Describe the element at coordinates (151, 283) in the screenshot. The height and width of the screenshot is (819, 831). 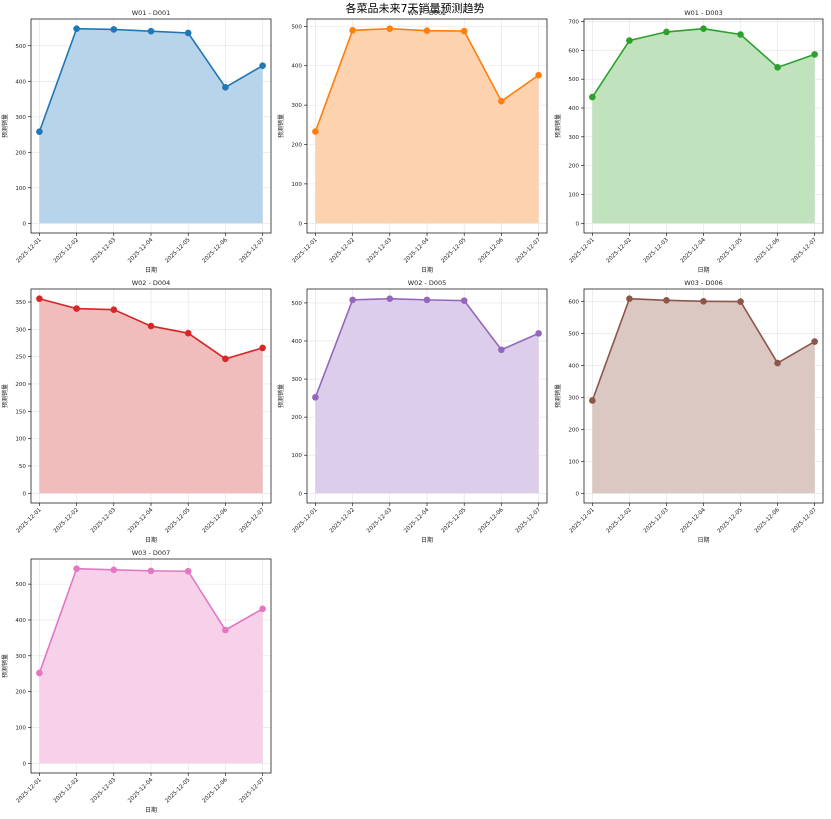
I see `subplot-title: W02 - D004` at that location.